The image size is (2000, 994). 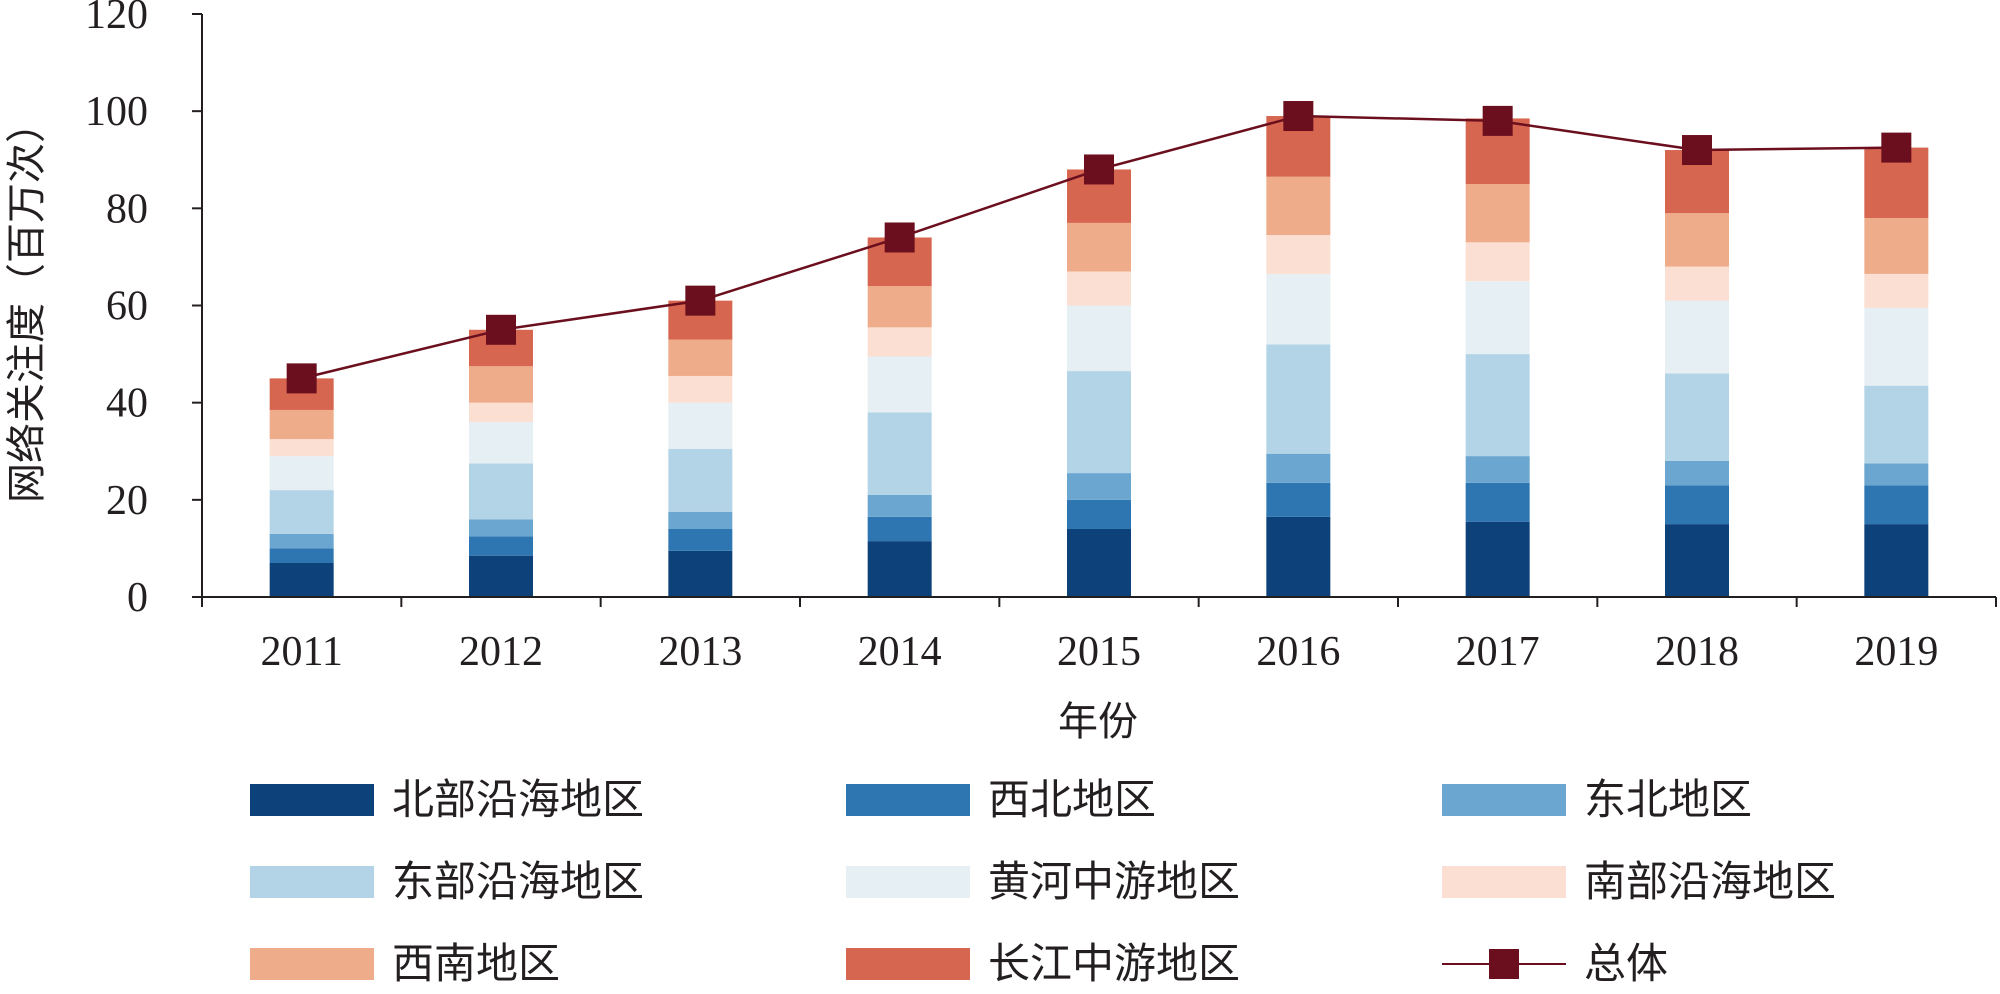 What do you see at coordinates (116, 112) in the screenshot?
I see `y-tick-label: 100` at bounding box center [116, 112].